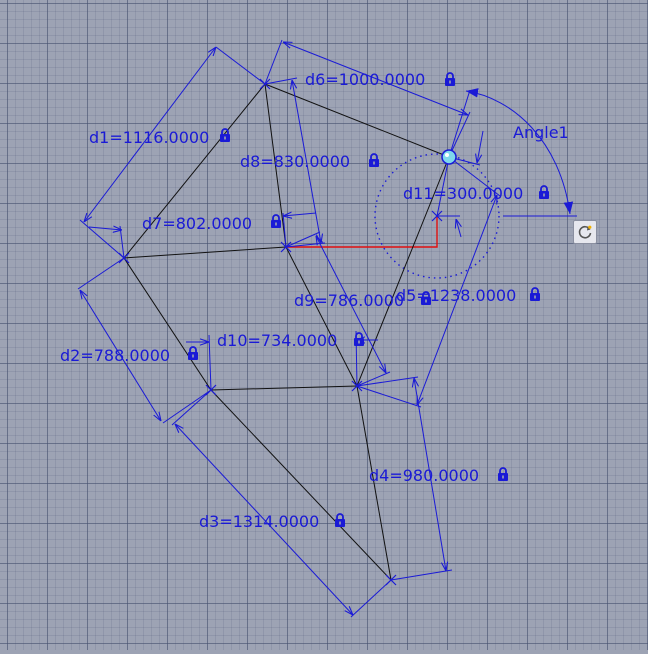  Describe the element at coordinates (149, 137) in the screenshot. I see `dimension-text-d1: d1=1116.0000` at that location.